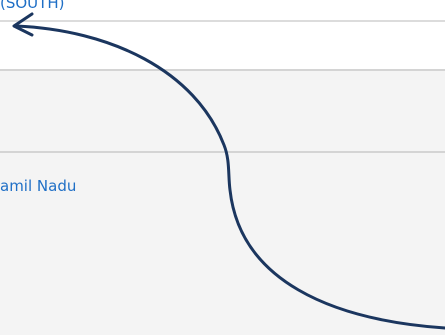 The width and height of the screenshot is (445, 335). Describe the element at coordinates (38, 186) in the screenshot. I see `state-link: amil Nadu` at that location.